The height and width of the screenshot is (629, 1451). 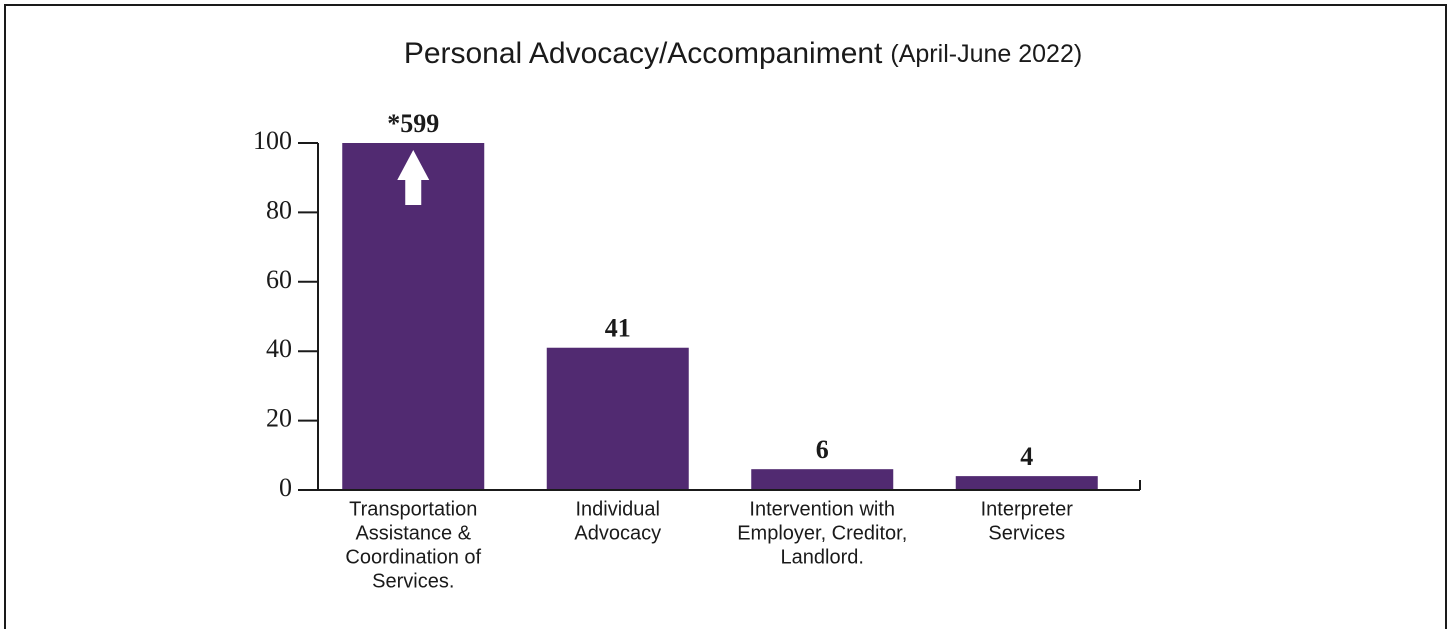 I want to click on x-tick-label: Landlord., so click(x=822, y=557).